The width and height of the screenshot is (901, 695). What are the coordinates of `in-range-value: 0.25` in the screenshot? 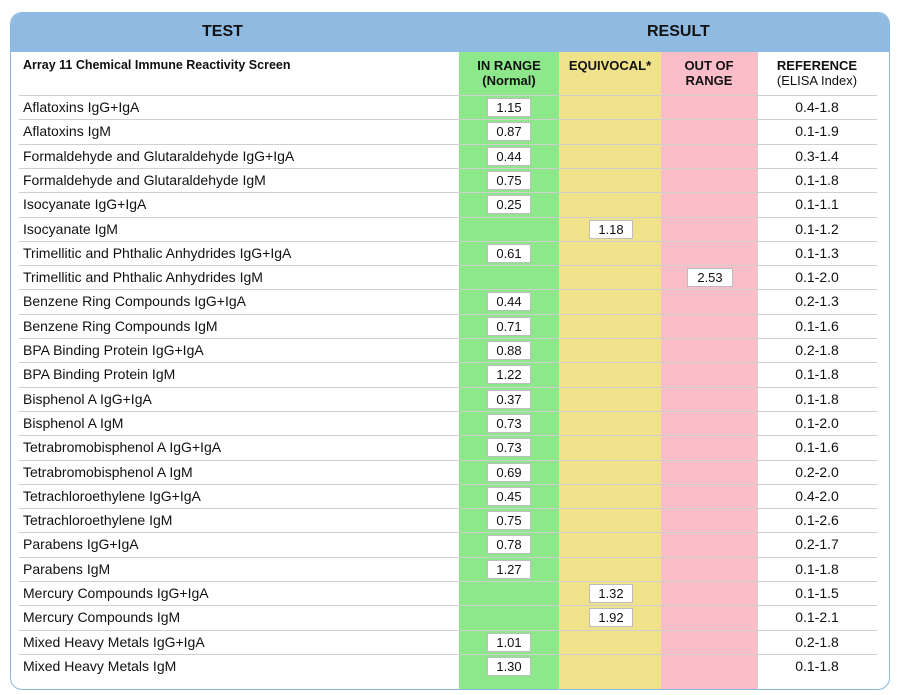 It's located at (509, 205).